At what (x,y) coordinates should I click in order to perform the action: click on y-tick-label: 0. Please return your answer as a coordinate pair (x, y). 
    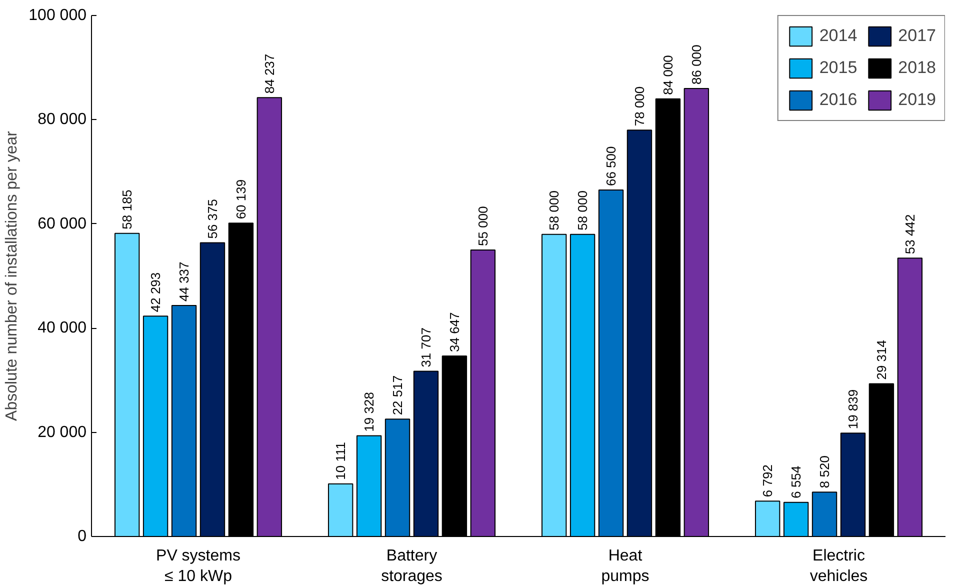
    Looking at the image, I should click on (82, 536).